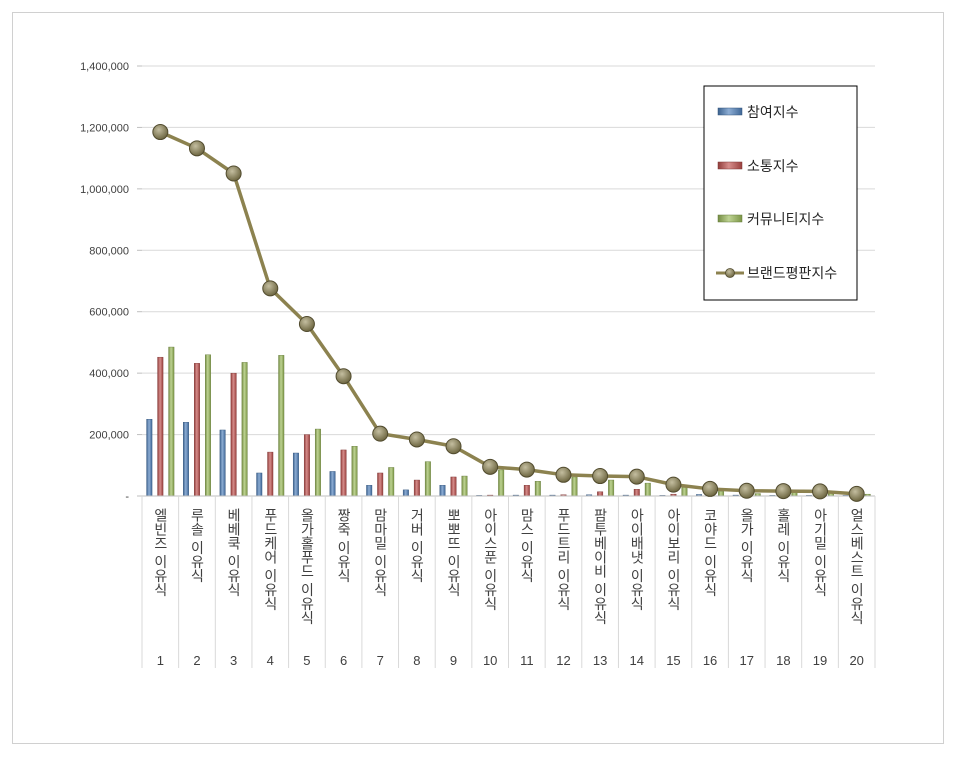 Image resolution: width=956 pixels, height=757 pixels. I want to click on x-rank-label: 10, so click(490, 660).